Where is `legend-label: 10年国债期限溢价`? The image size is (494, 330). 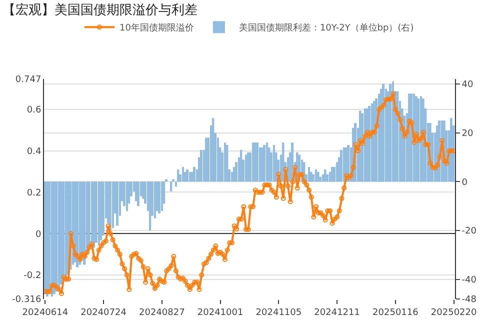 legend-label: 10年国债期限溢价 is located at coordinates (157, 28).